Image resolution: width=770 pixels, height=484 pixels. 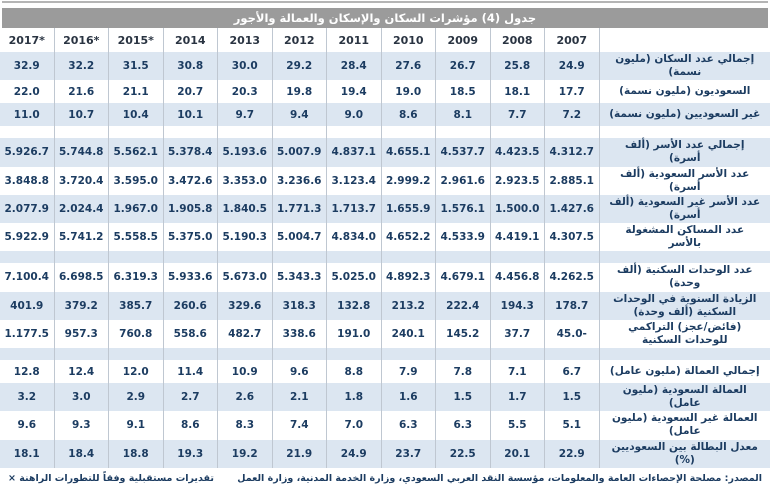 What do you see at coordinates (191, 277) in the screenshot?
I see `table-cell: 5.933.6` at bounding box center [191, 277].